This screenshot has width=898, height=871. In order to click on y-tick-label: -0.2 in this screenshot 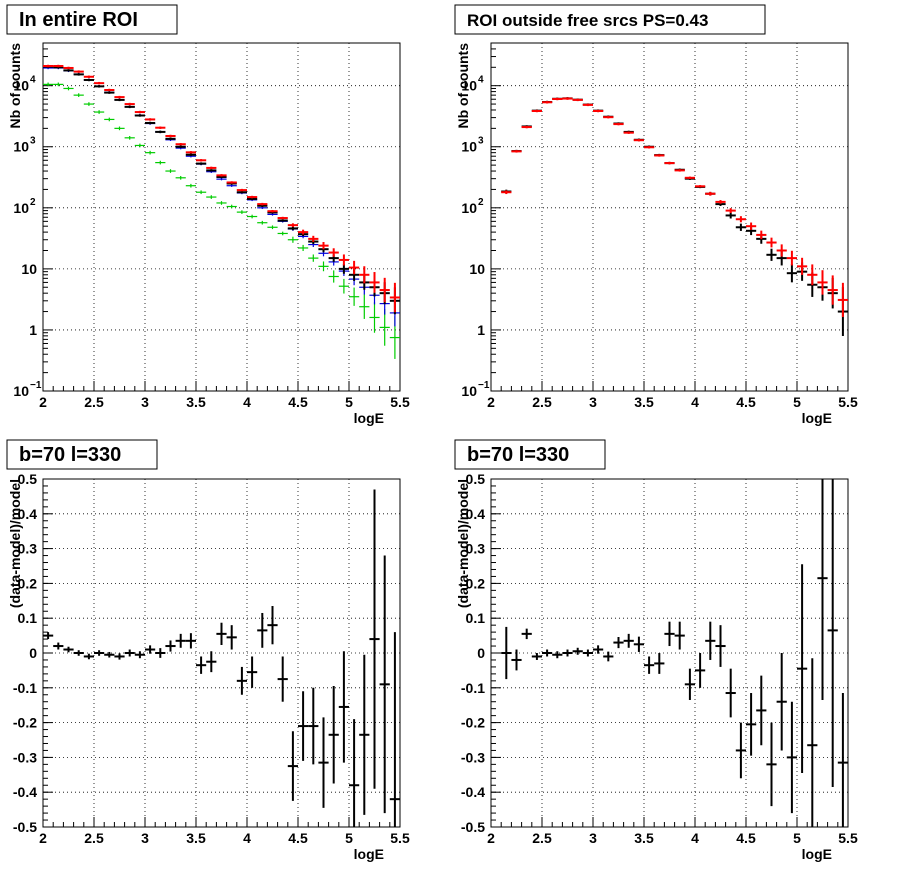, I will do `click(473, 723)`.